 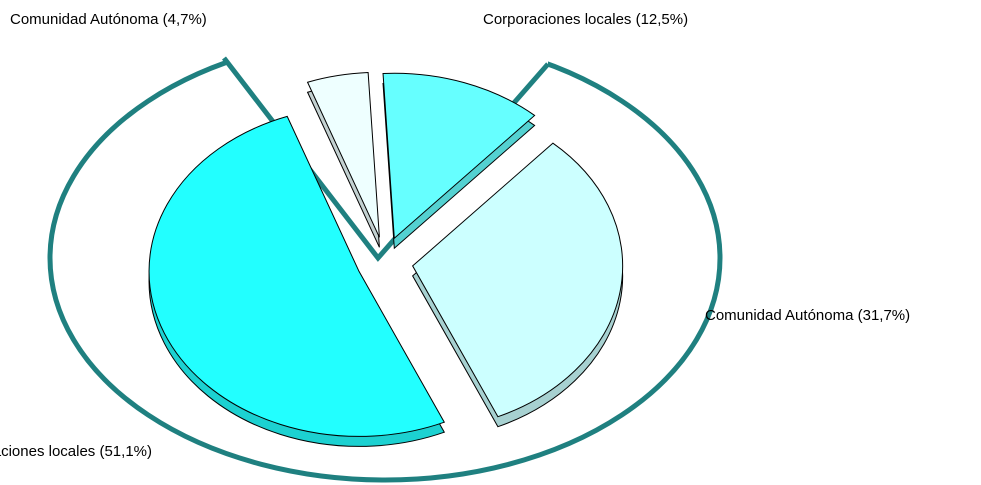 What do you see at coordinates (585, 19) in the screenshot?
I see `slice-label: Corporaciones locales (12,5%)` at bounding box center [585, 19].